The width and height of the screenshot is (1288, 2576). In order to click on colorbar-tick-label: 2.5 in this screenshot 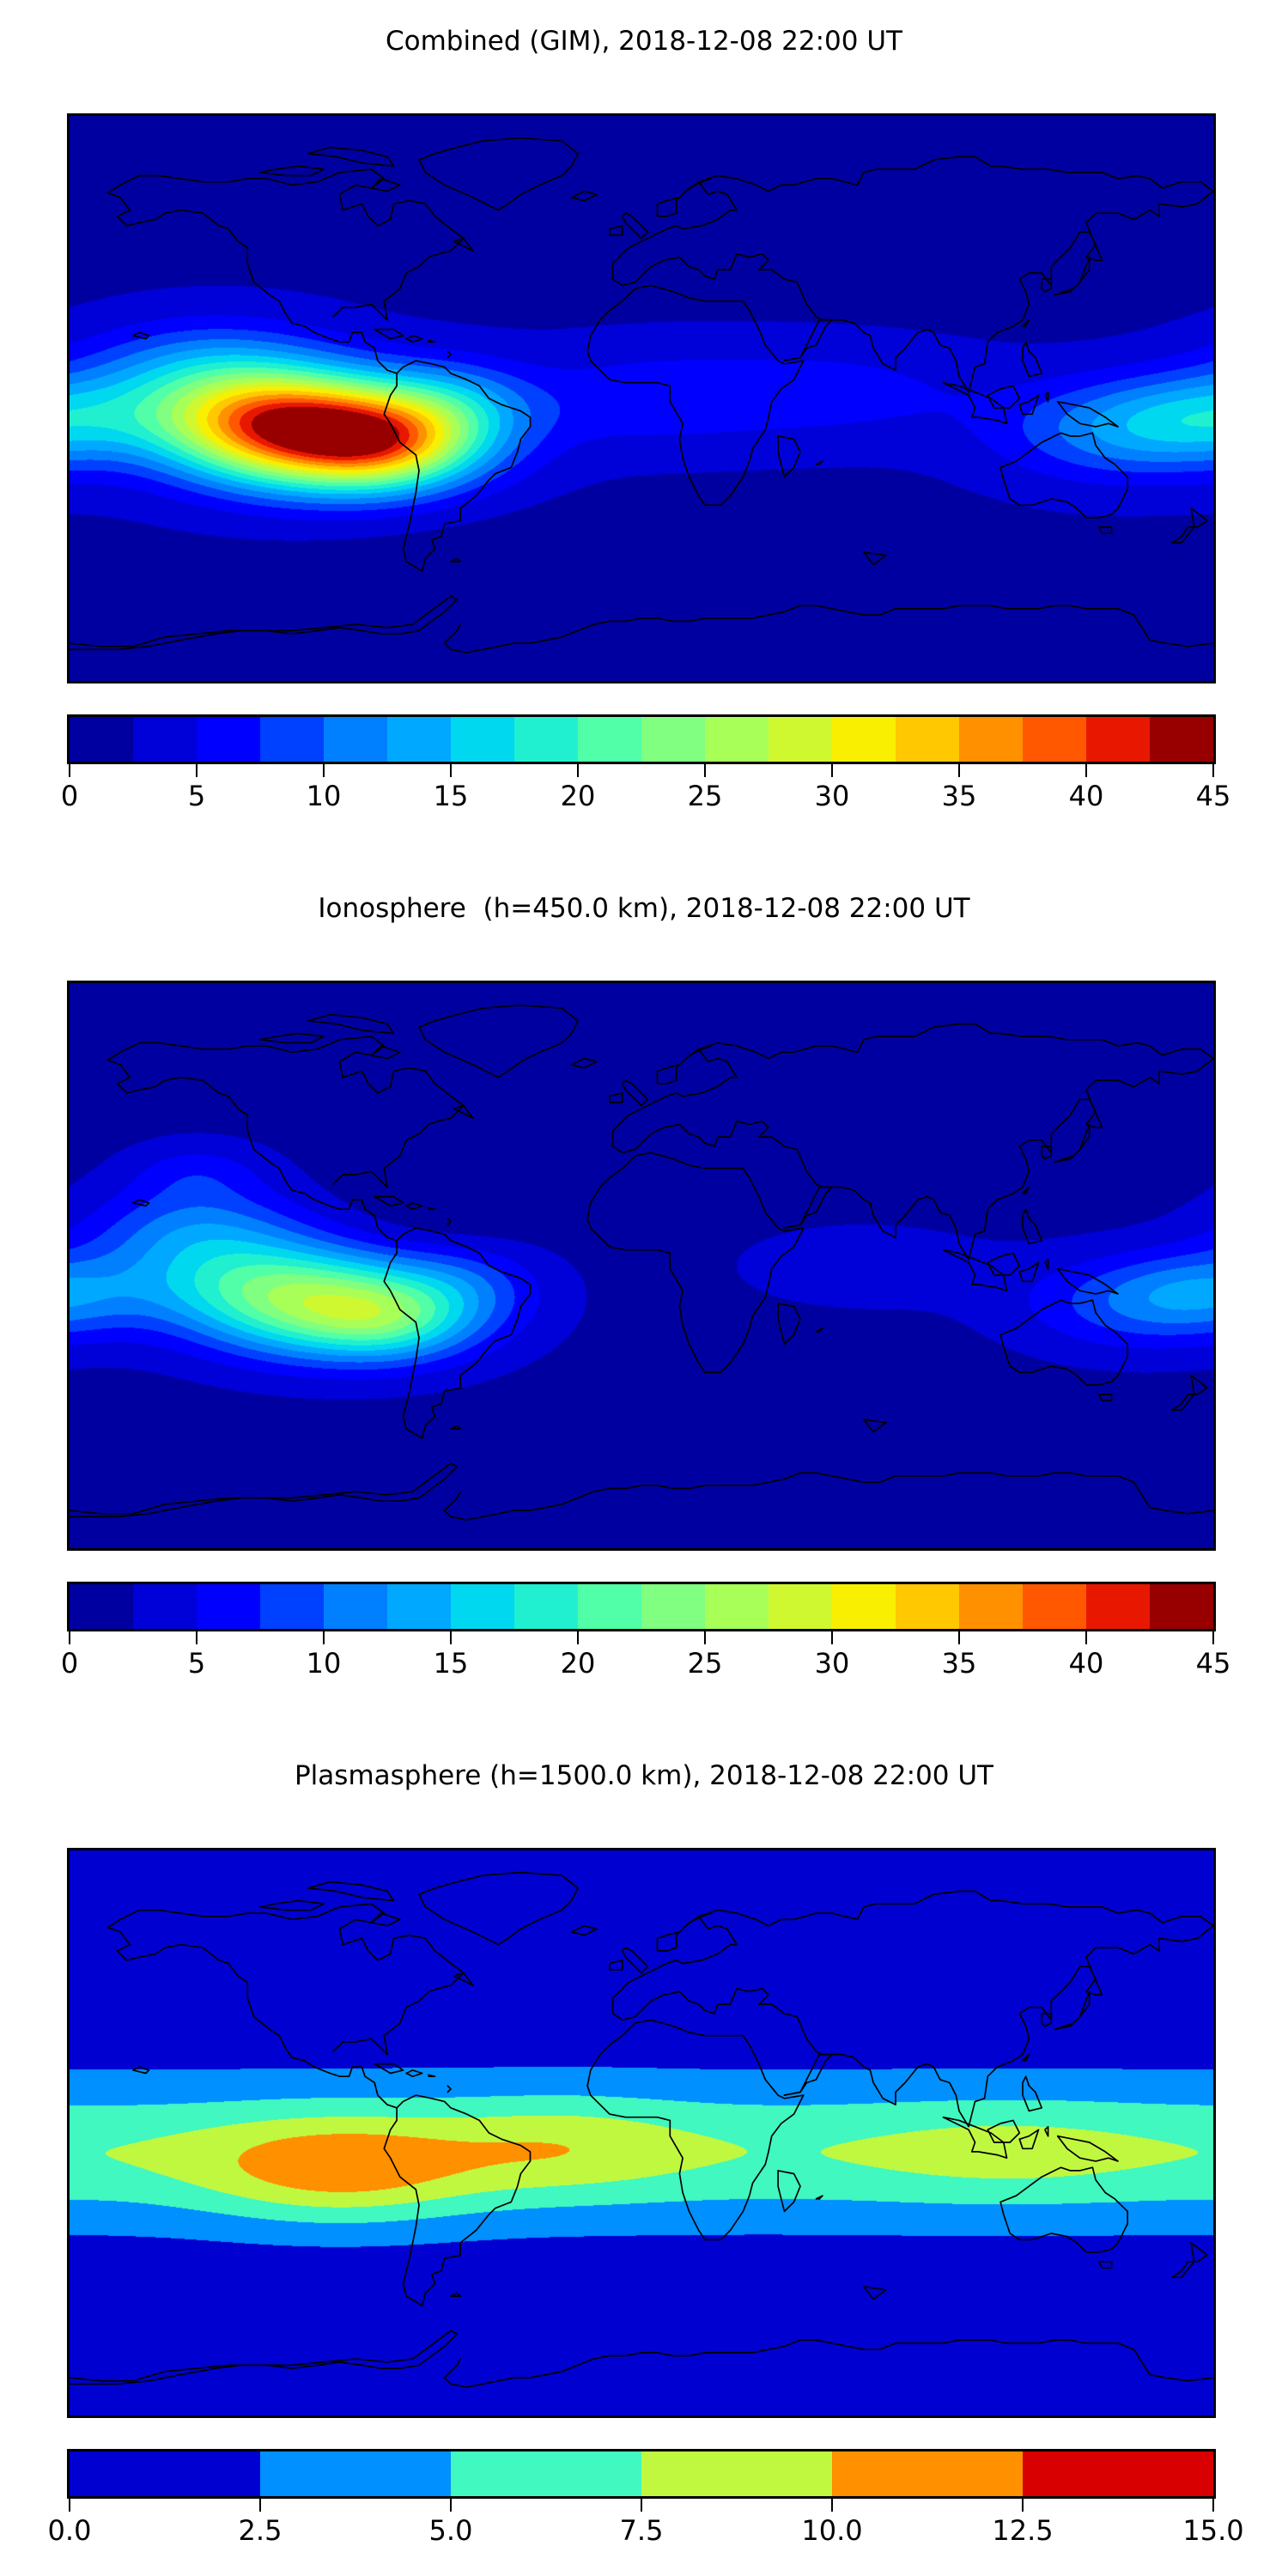, I will do `click(260, 2530)`.